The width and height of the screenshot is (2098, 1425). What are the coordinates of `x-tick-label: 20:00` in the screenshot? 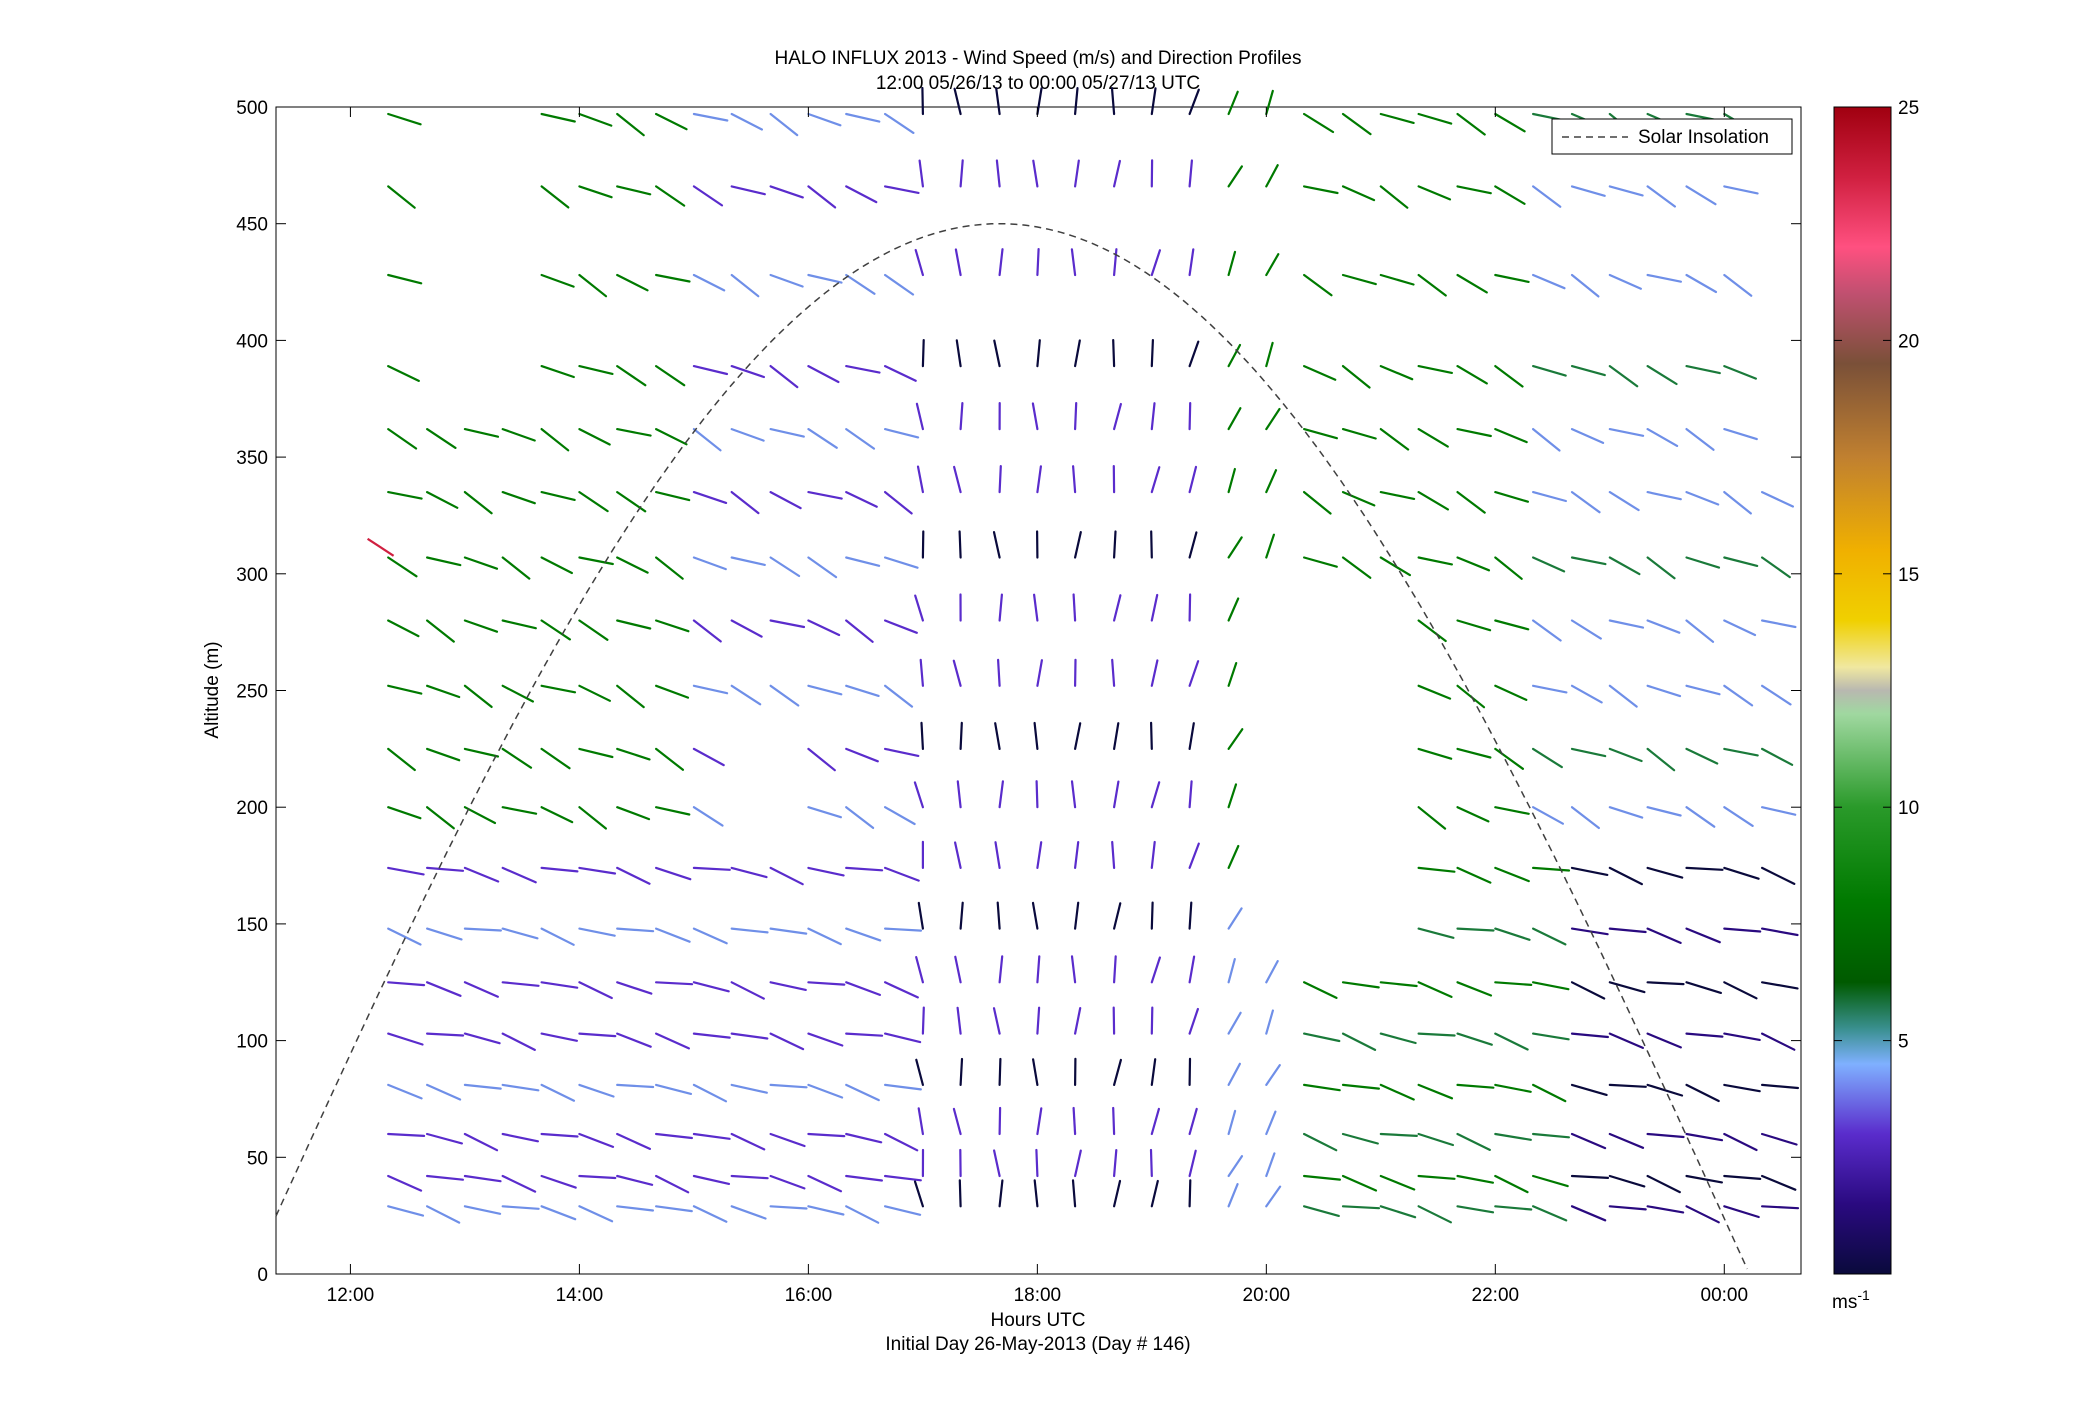 It's located at (1267, 1295).